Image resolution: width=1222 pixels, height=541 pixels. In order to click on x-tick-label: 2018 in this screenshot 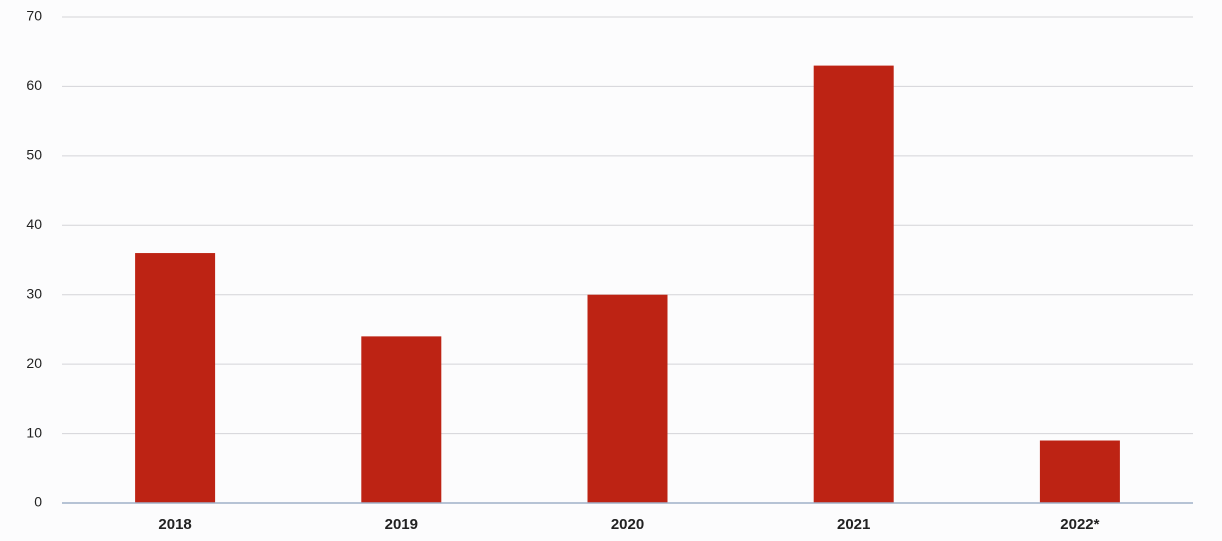, I will do `click(174, 524)`.